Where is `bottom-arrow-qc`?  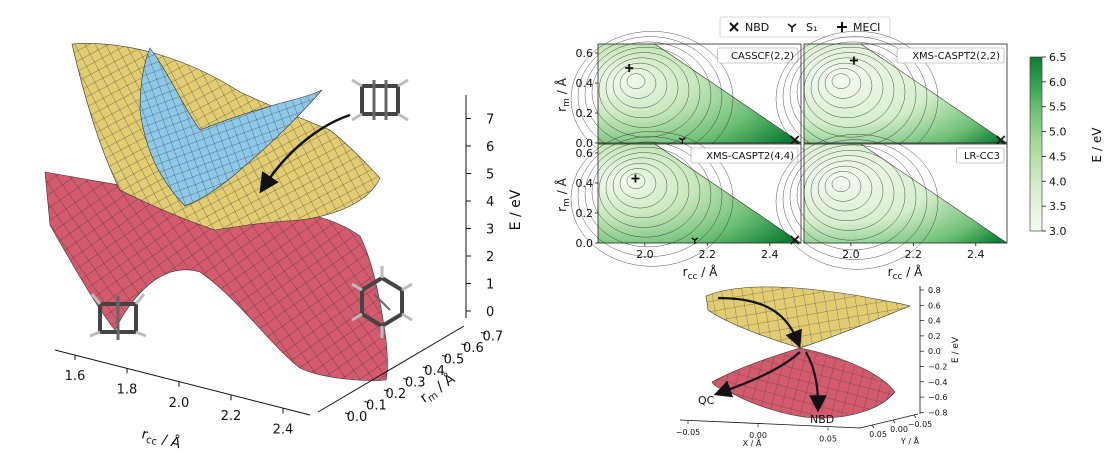 bottom-arrow-qc is located at coordinates (757, 374).